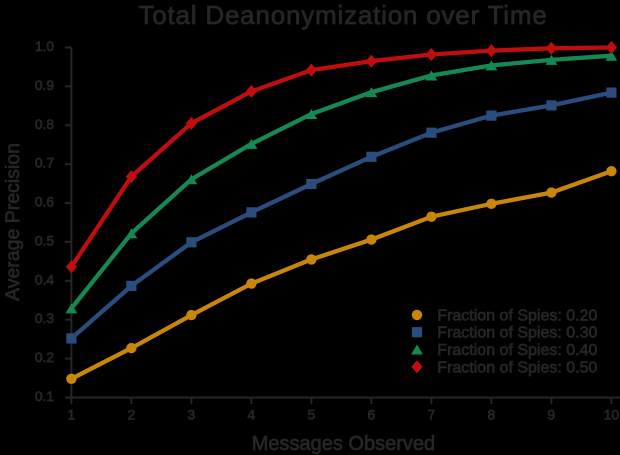 The image size is (620, 455). What do you see at coordinates (132, 415) in the screenshot?
I see `svg-text: 2` at bounding box center [132, 415].